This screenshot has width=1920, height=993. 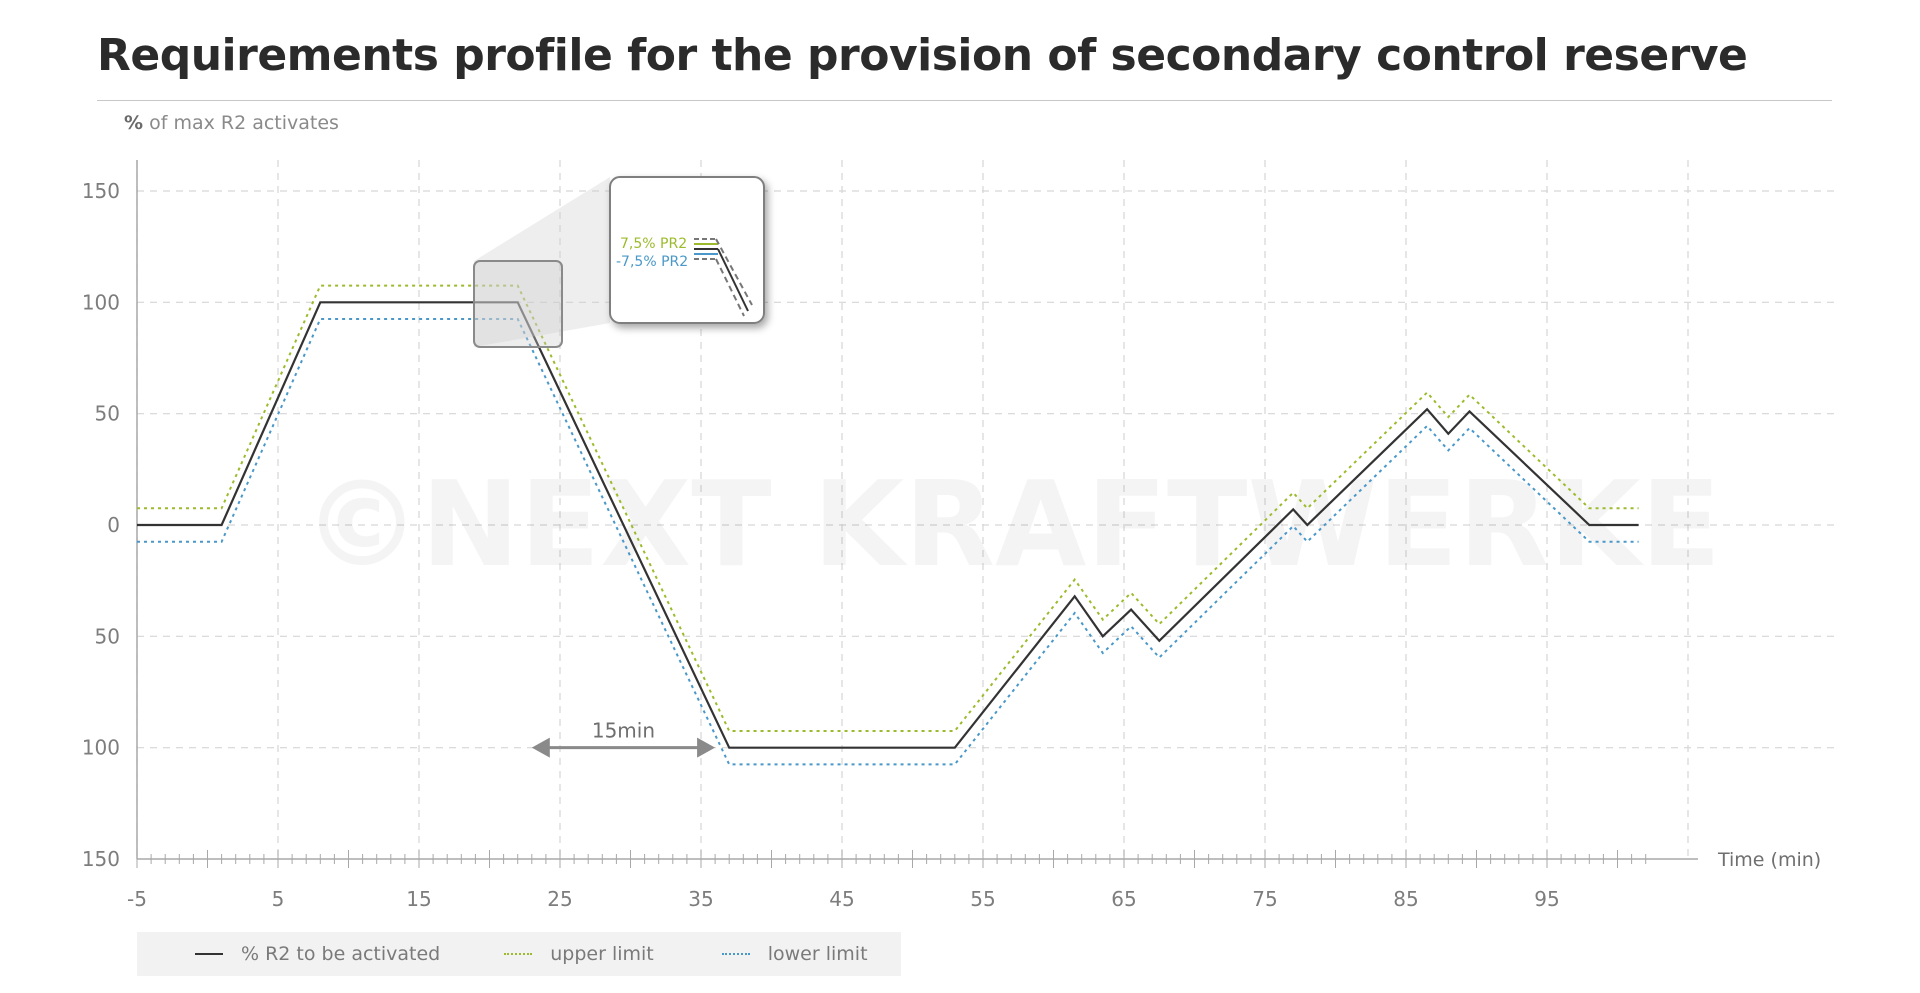 I want to click on inset-slope-upper, so click(x=734, y=272).